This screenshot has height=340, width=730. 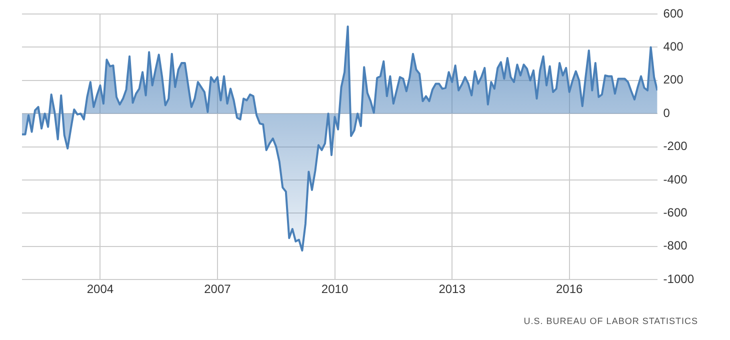 What do you see at coordinates (673, 79) in the screenshot?
I see `y-tick-label: 200` at bounding box center [673, 79].